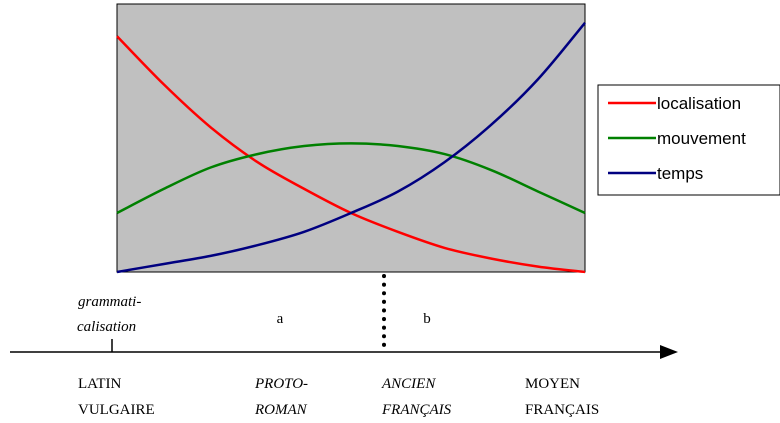 This screenshot has width=780, height=423. I want to click on region-a-label: a, so click(280, 319).